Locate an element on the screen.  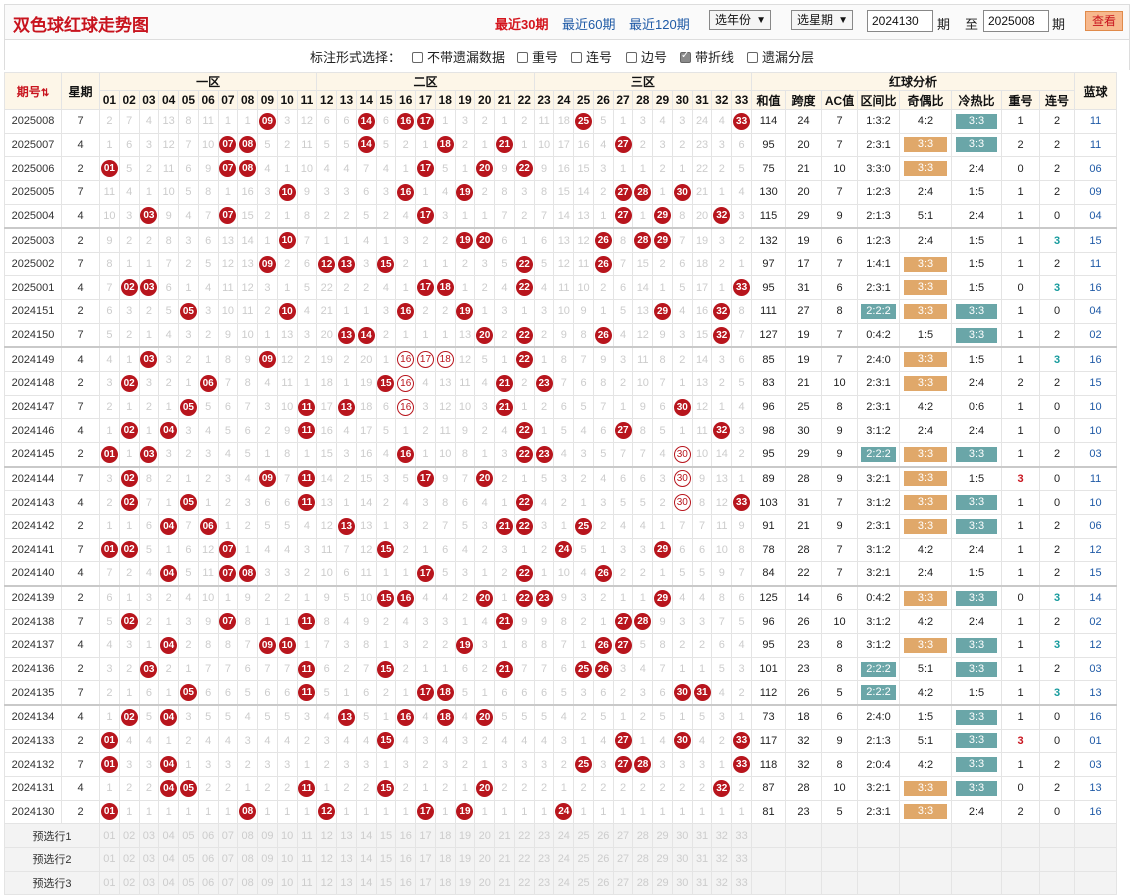
red-ball: 23 is located at coordinates (544, 383).